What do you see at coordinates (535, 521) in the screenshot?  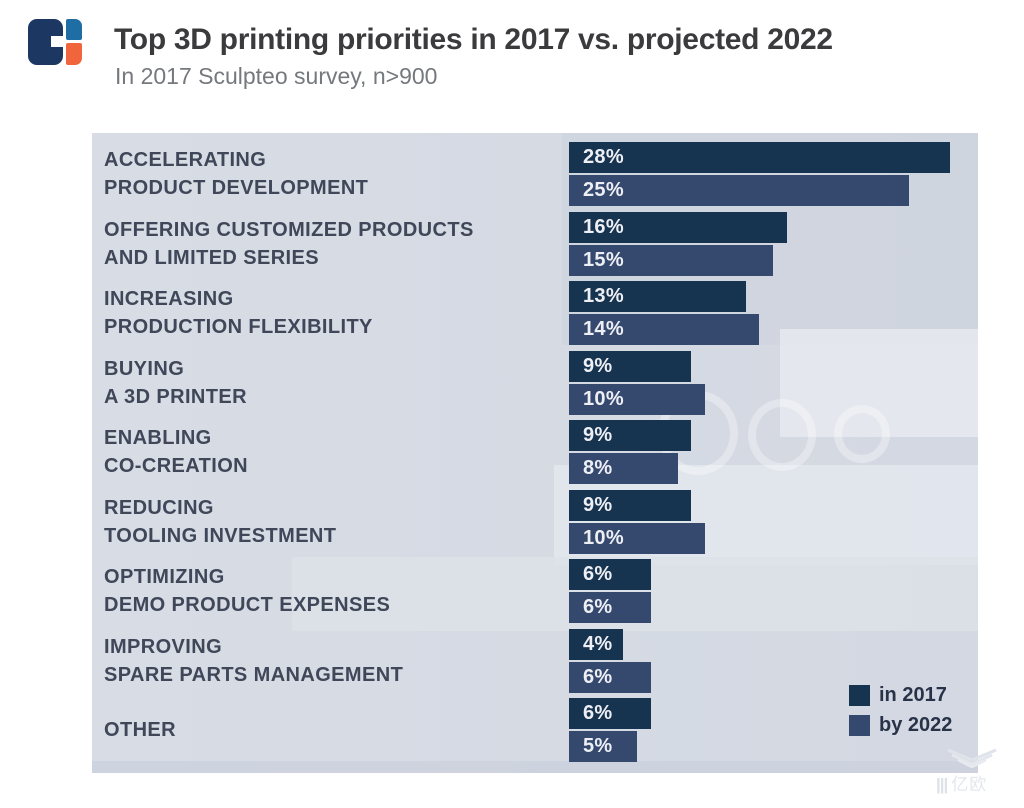 I see `chart-row: REDUCING TOOLING INVESTMENT 9% 10%` at bounding box center [535, 521].